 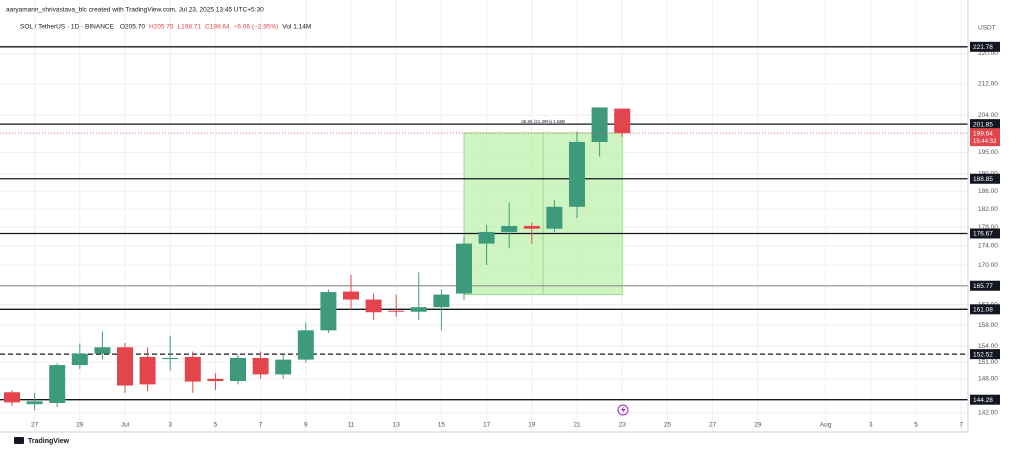 I want to click on level-label: 188.85, so click(x=983, y=179).